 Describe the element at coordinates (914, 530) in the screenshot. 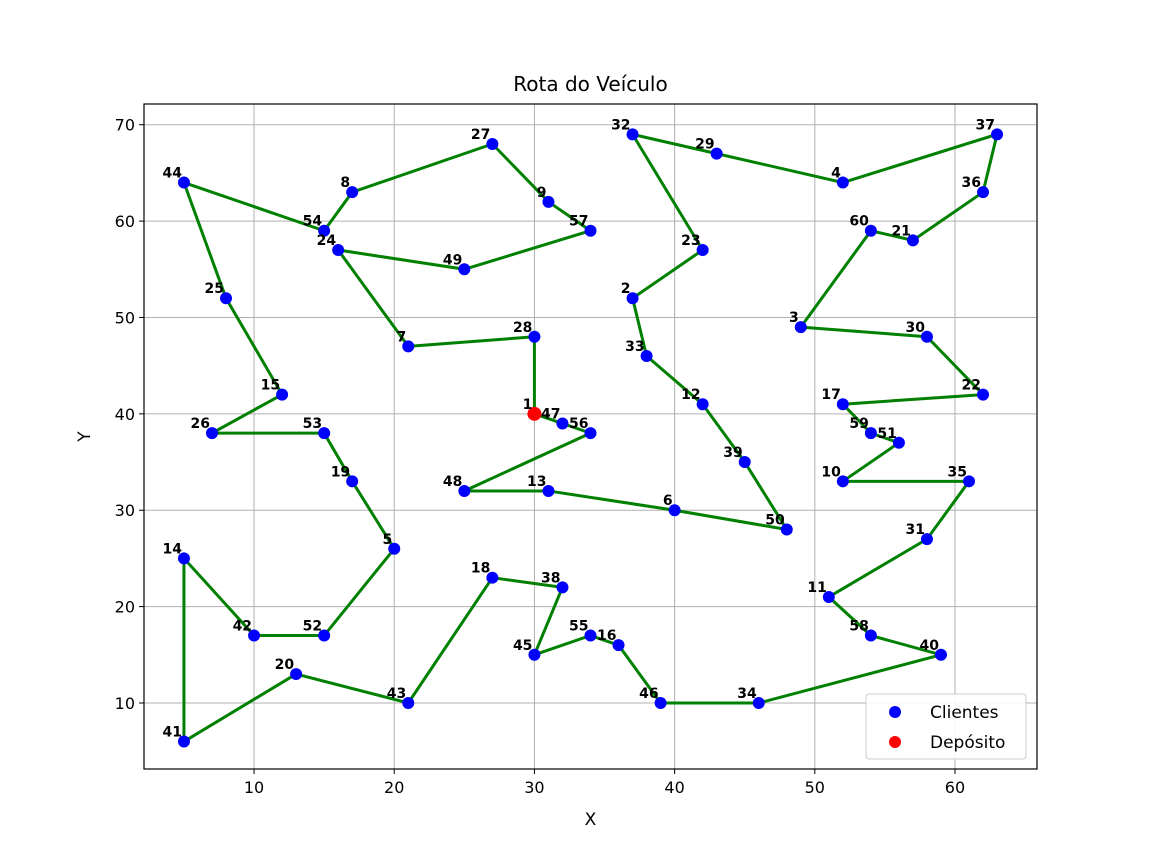

I see `client-label: 31` at that location.